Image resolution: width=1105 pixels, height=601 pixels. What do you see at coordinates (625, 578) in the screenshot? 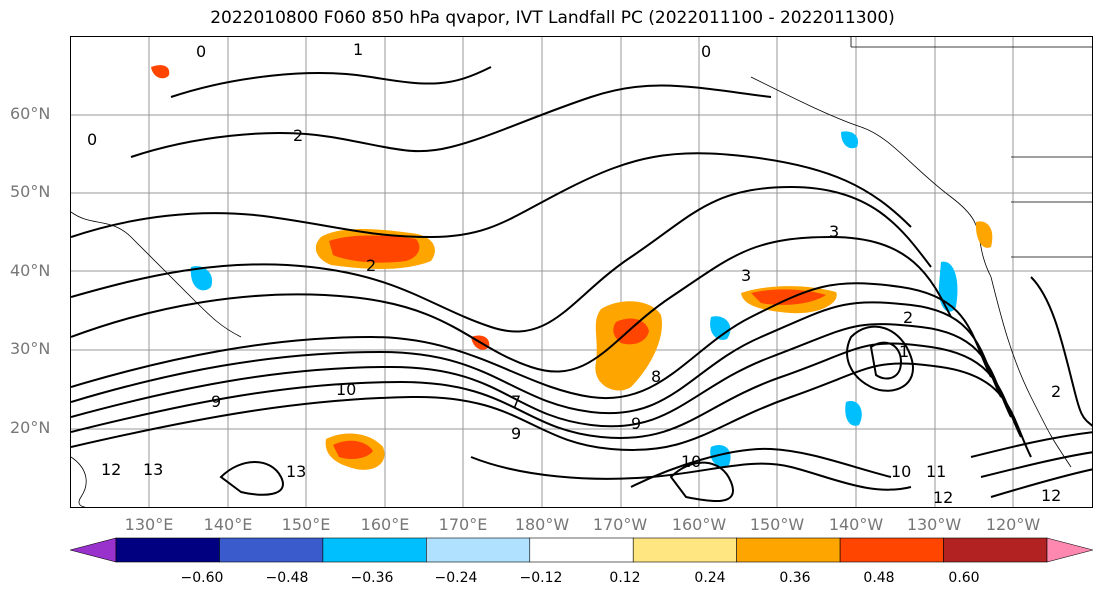
I see `colorbar-tick-label: 0.12` at bounding box center [625, 578].